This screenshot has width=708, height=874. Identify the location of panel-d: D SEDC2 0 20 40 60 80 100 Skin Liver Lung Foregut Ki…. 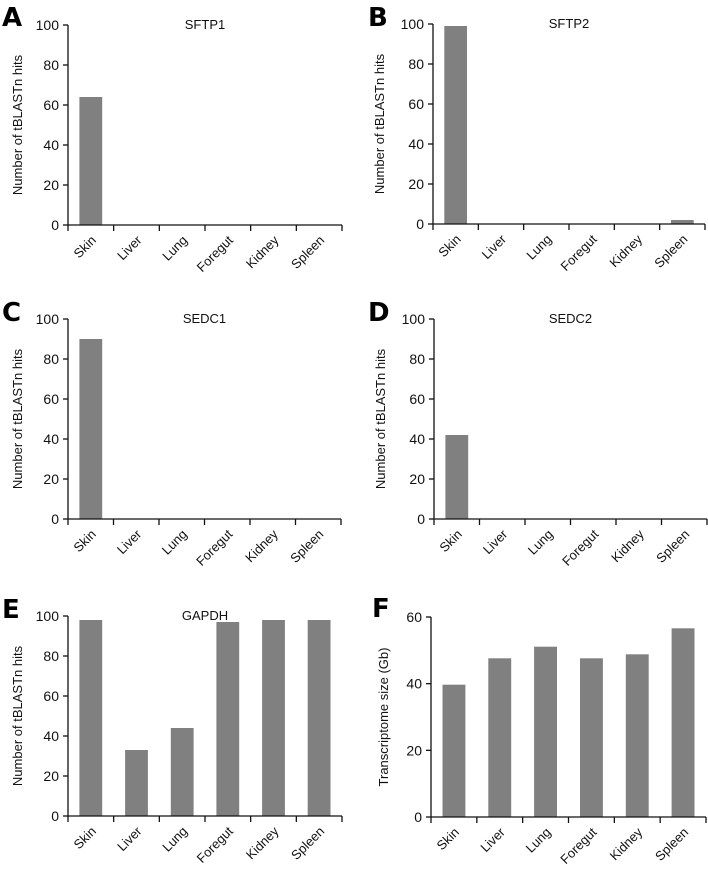
(538, 433).